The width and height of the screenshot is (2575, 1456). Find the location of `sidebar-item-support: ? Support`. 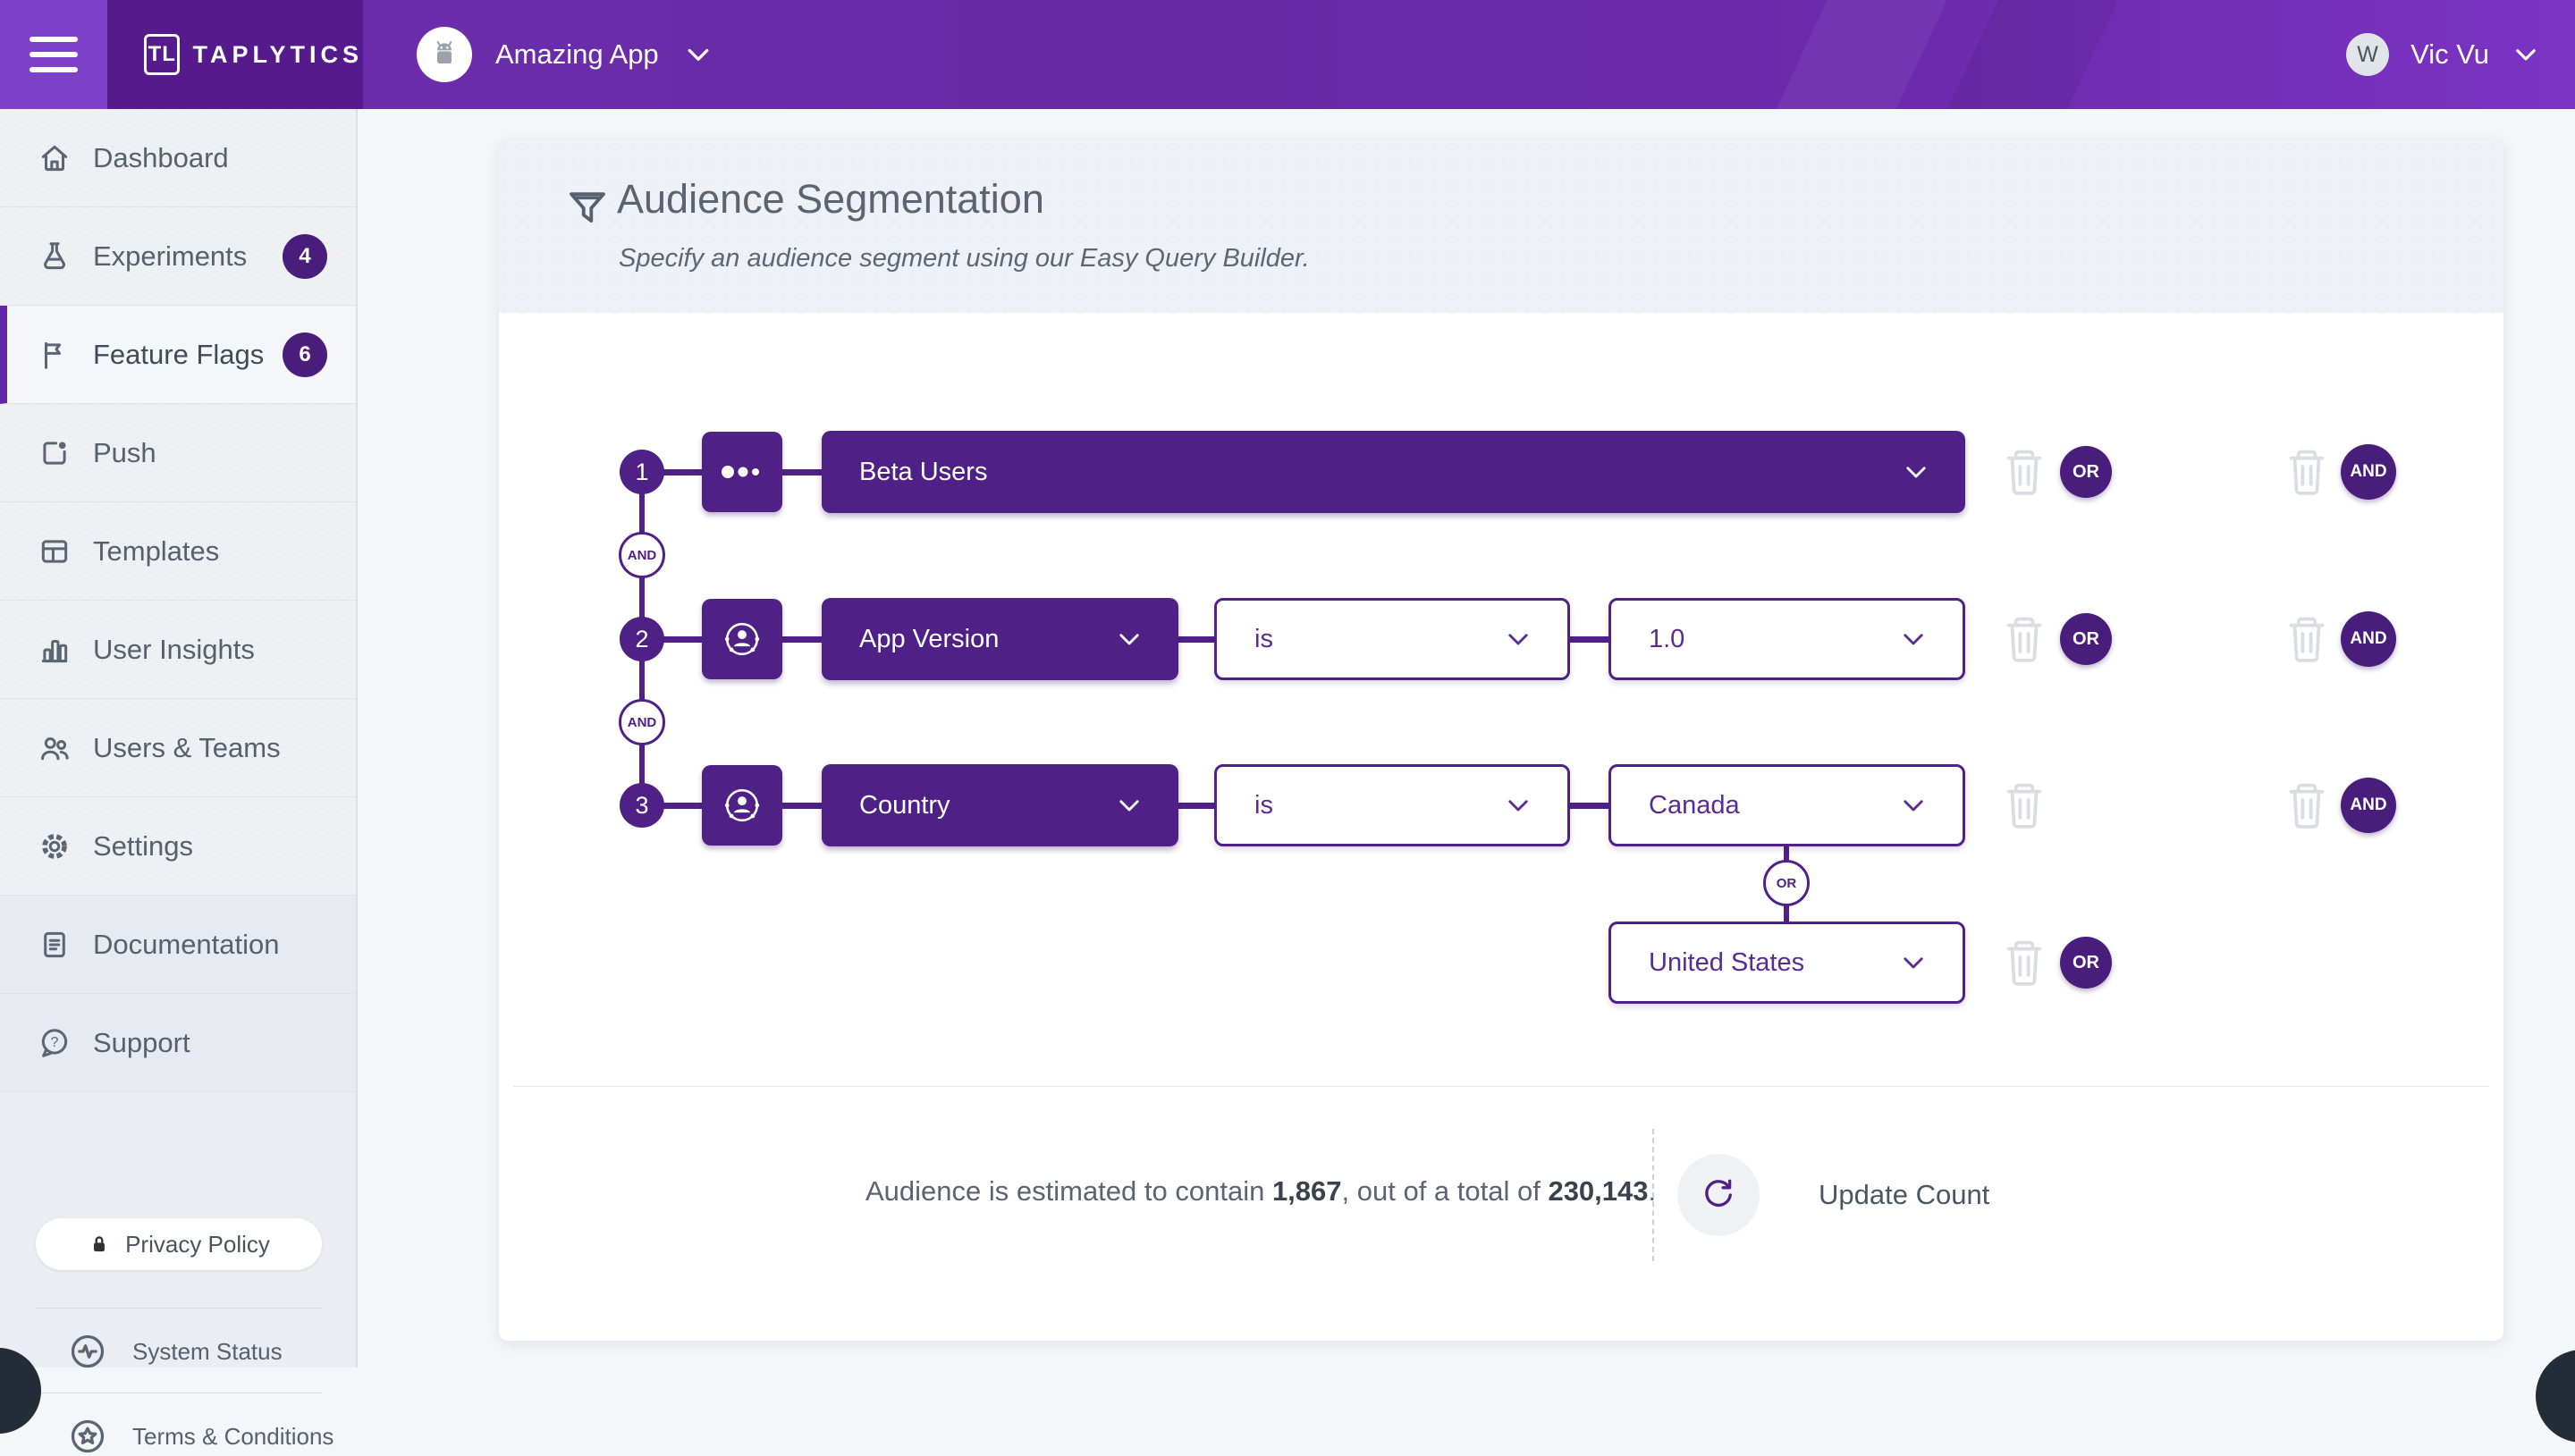

sidebar-item-support: ? Support is located at coordinates (178, 1043).